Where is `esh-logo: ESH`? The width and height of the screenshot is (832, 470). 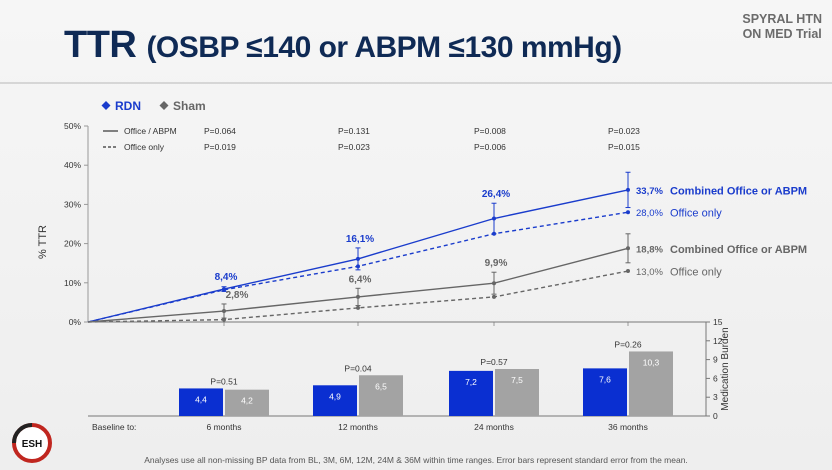
esh-logo: ESH is located at coordinates (32, 443).